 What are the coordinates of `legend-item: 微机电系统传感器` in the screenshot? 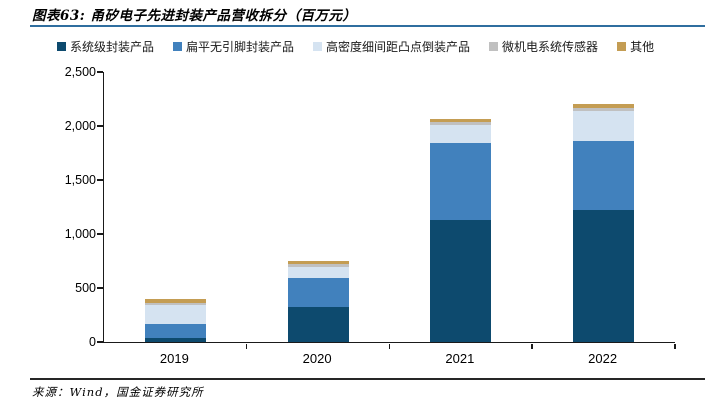 It's located at (543, 46).